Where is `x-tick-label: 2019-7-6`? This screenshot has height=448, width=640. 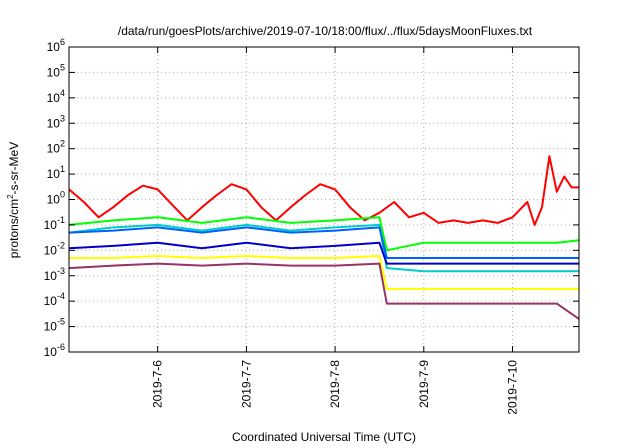 x-tick-label: 2019-7-6 is located at coordinates (158, 384).